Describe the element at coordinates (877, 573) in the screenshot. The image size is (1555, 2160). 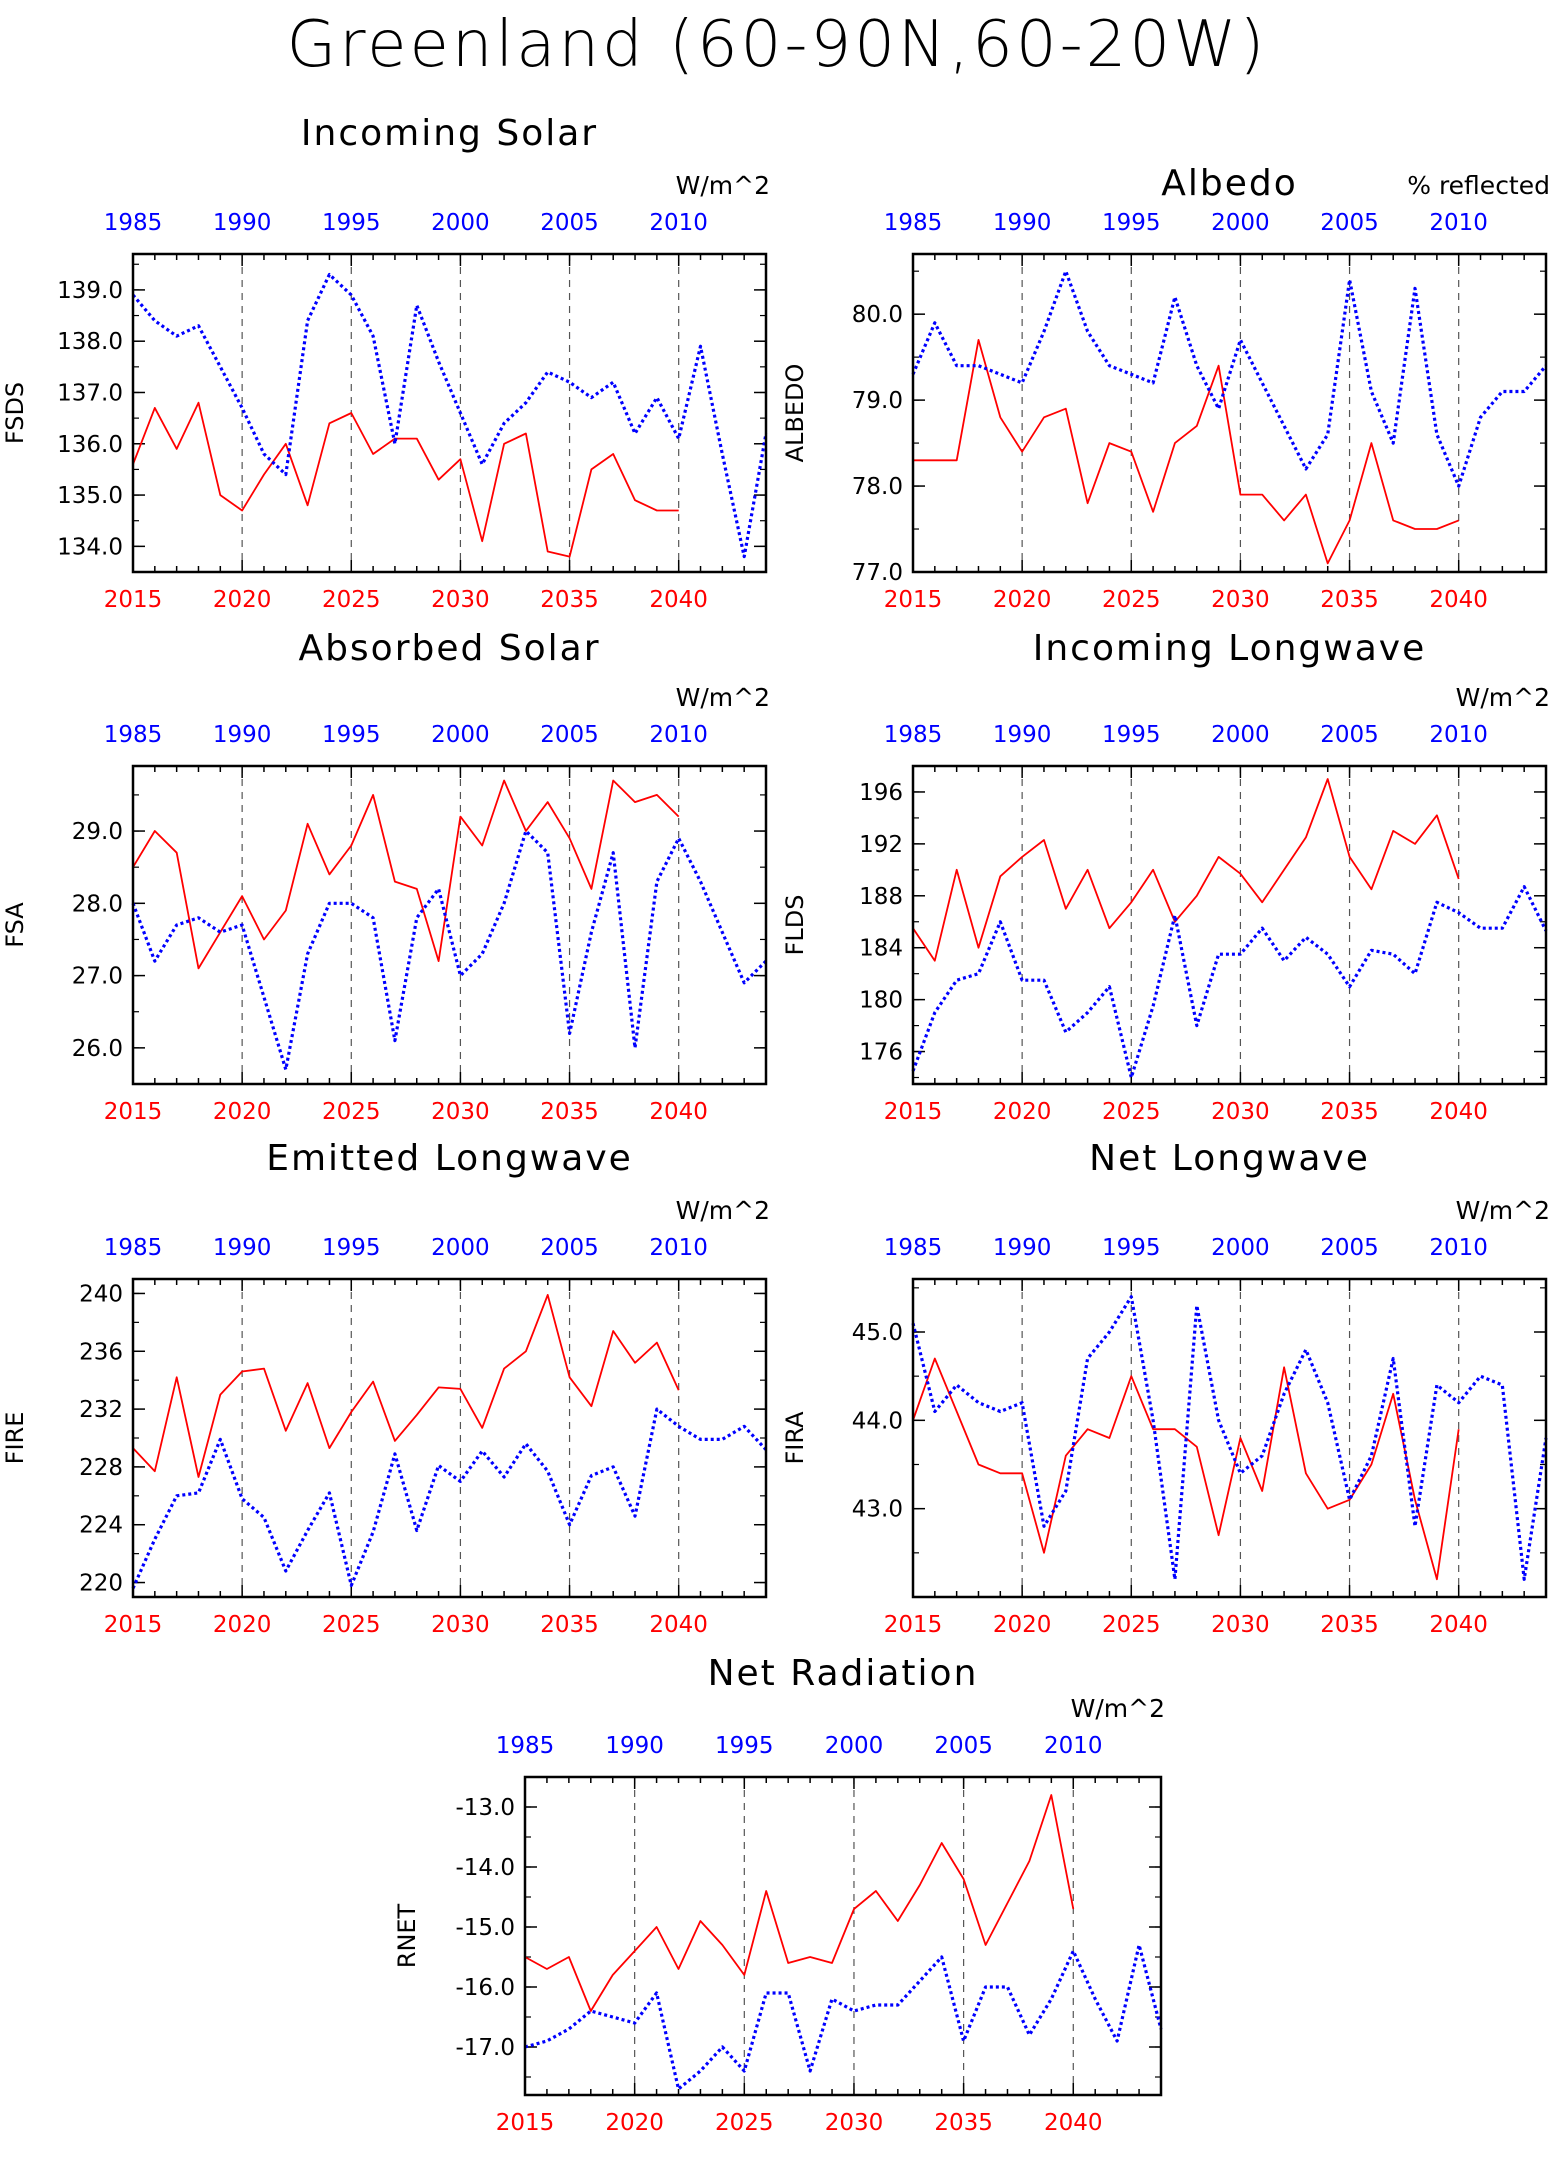
I see `y-tick-label: 77.0` at that location.